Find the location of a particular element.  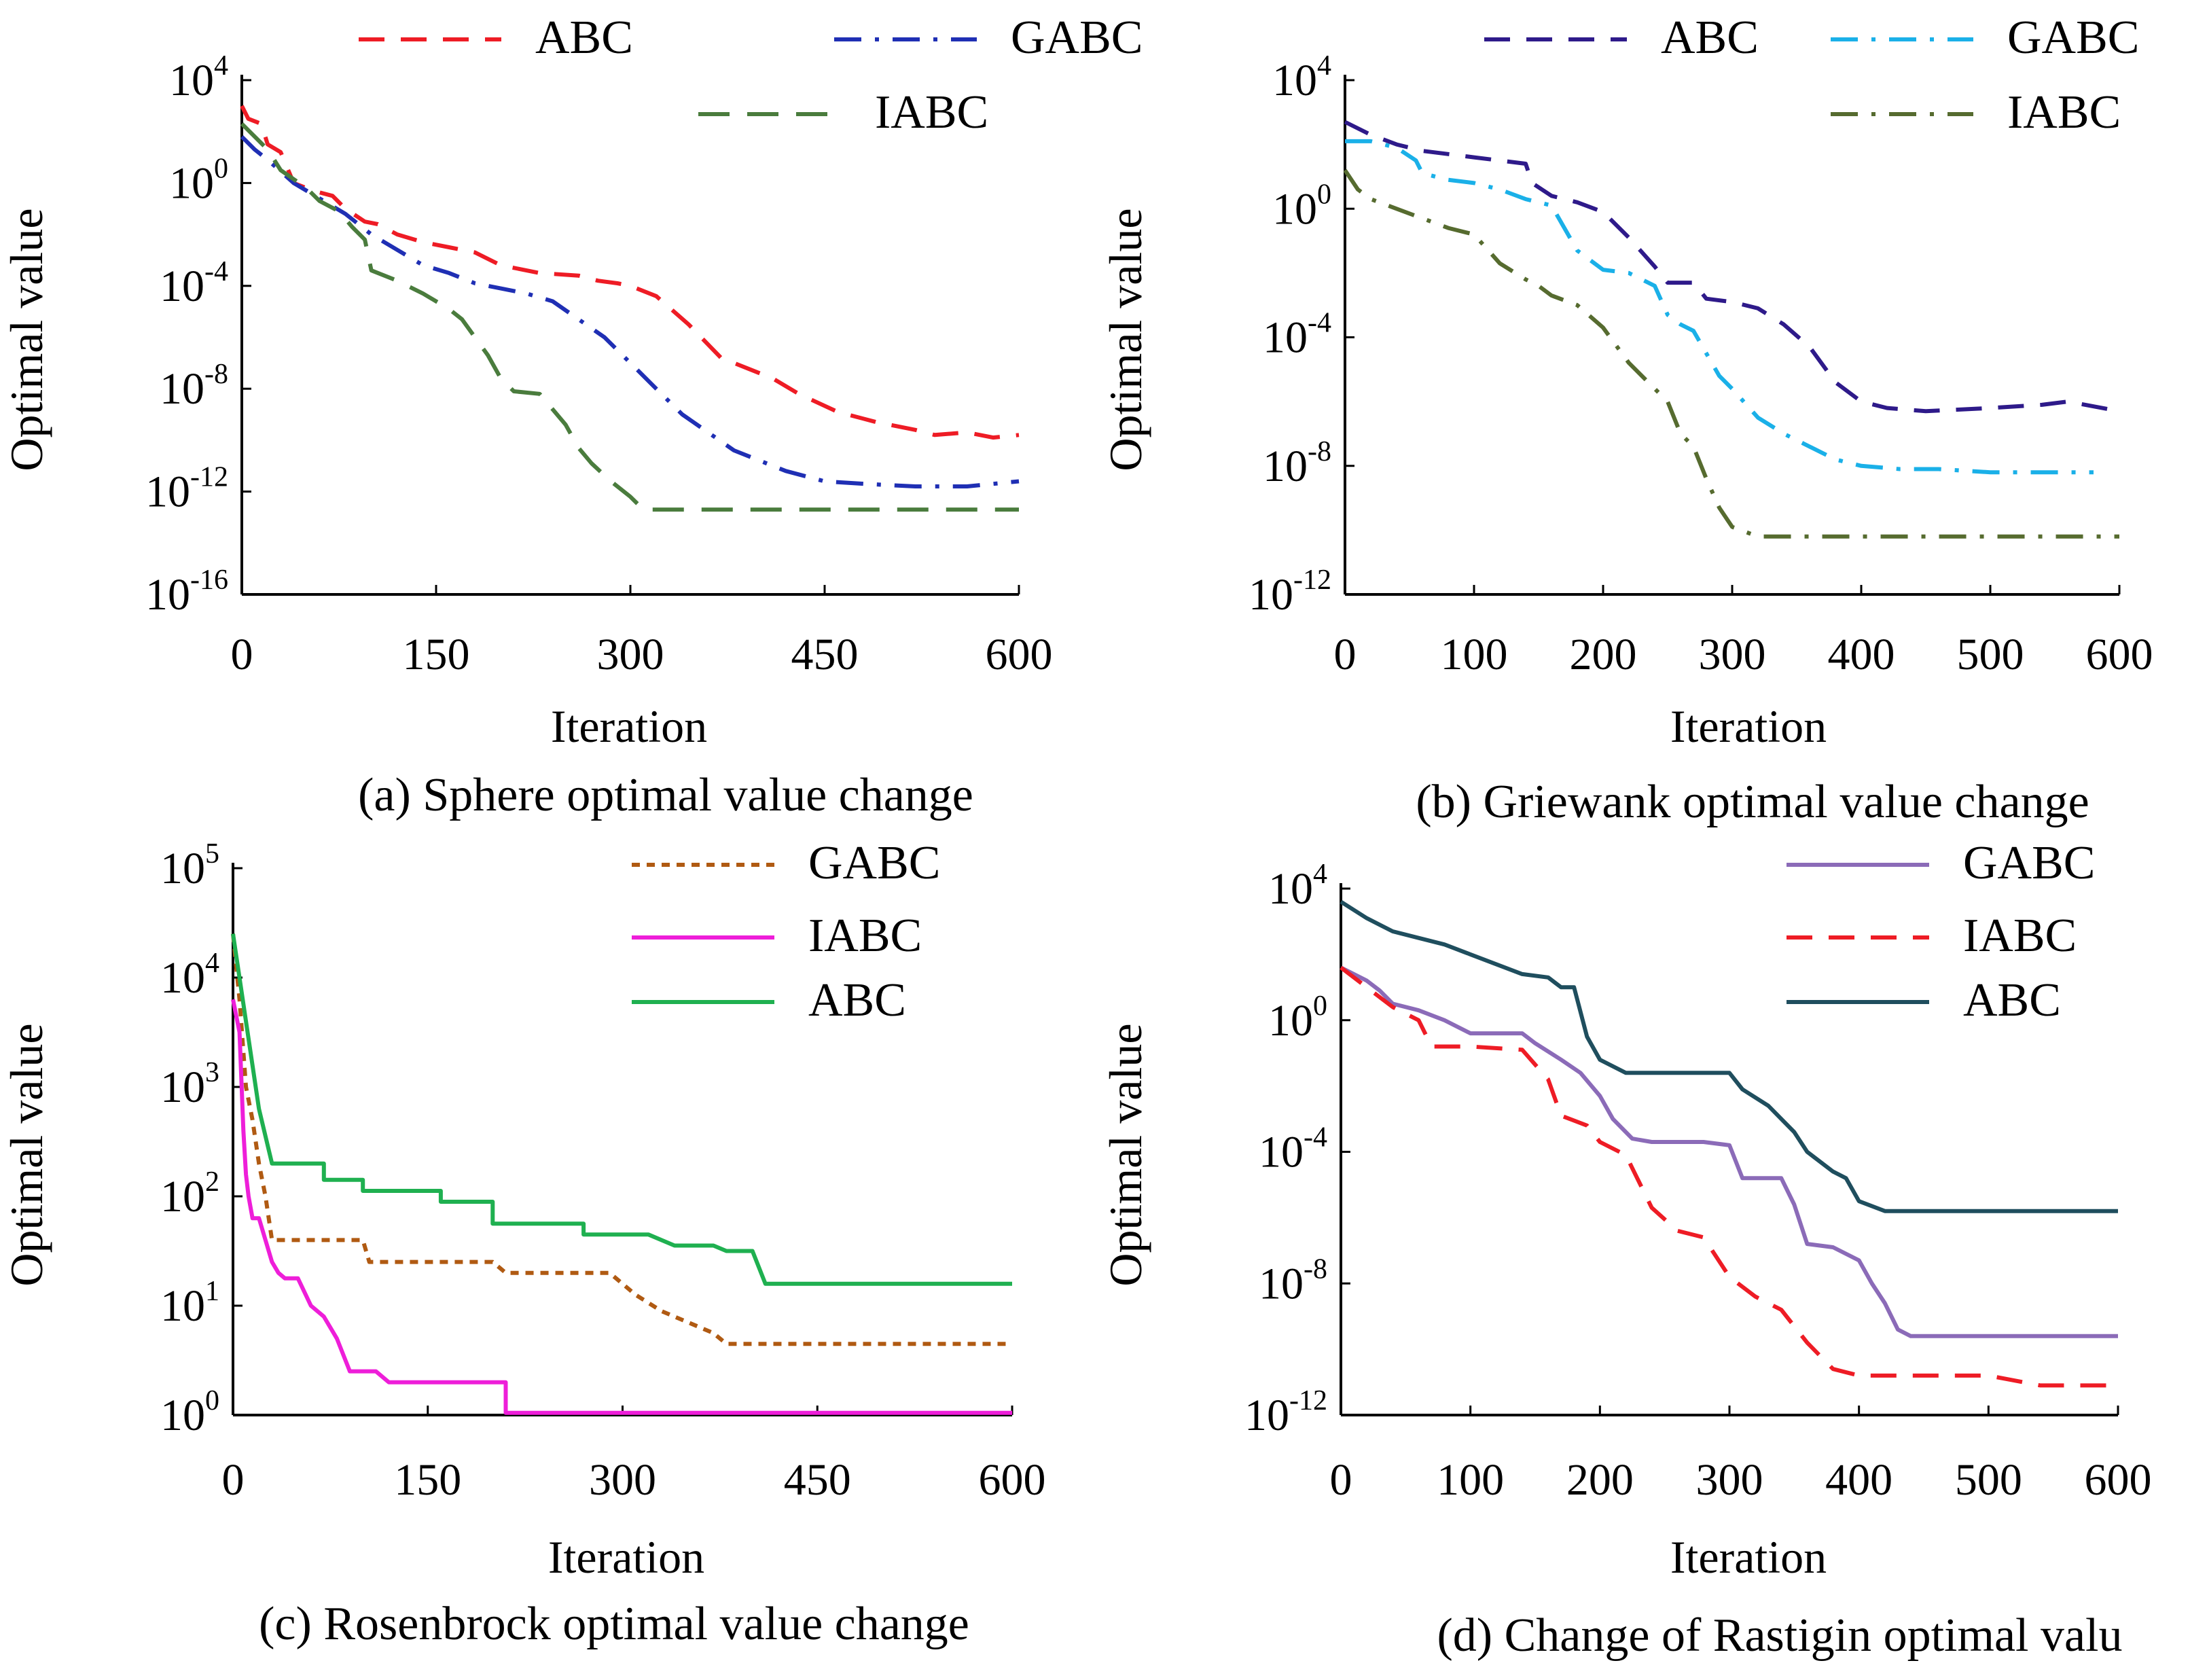

y-tick-label: 10¹ is located at coordinates (190, 1303).